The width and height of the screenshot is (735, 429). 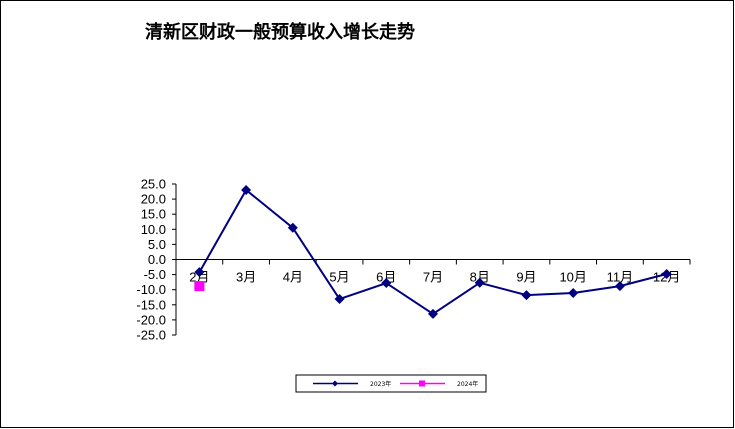 I want to click on y-tick-label: -25.0, so click(x=151, y=335).